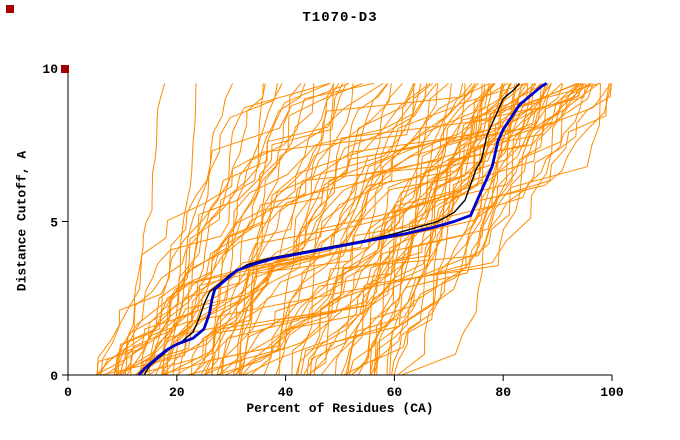 The image size is (680, 440). I want to click on x-tick-label: 100, so click(612, 392).